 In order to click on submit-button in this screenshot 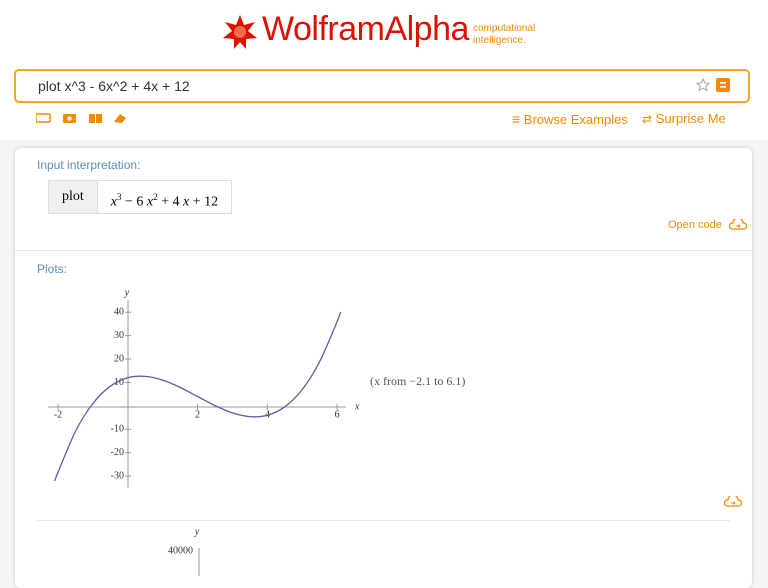, I will do `click(723, 85)`.